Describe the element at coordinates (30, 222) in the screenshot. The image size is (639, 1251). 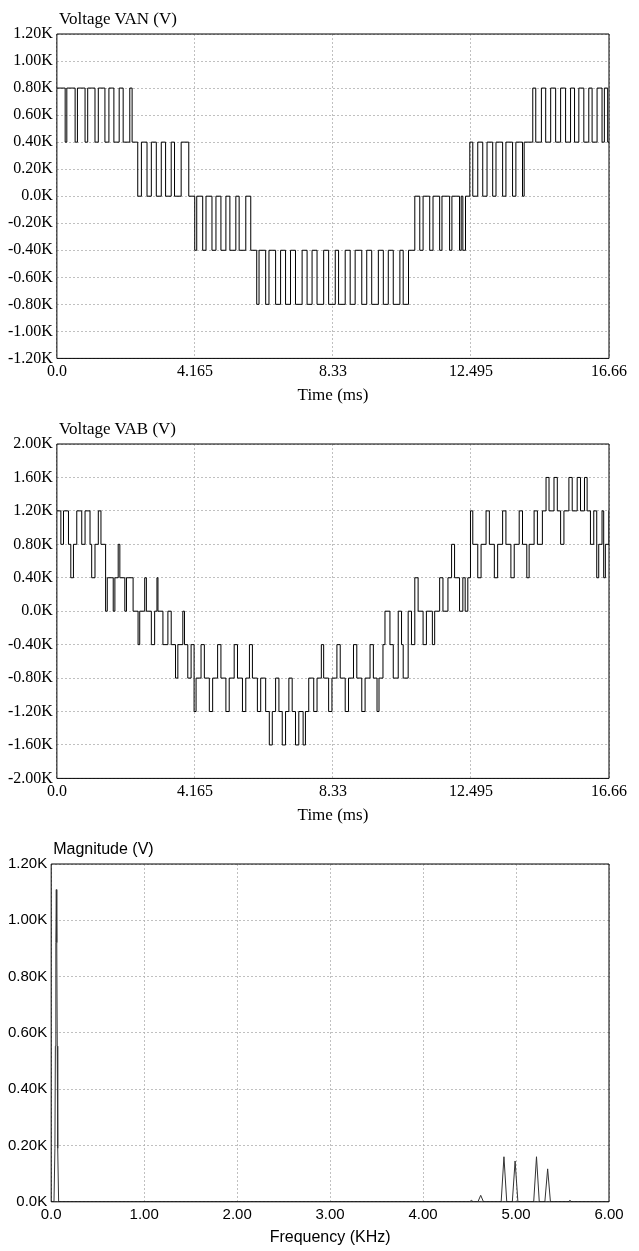
I see `y-tick-label: -0.20K` at that location.